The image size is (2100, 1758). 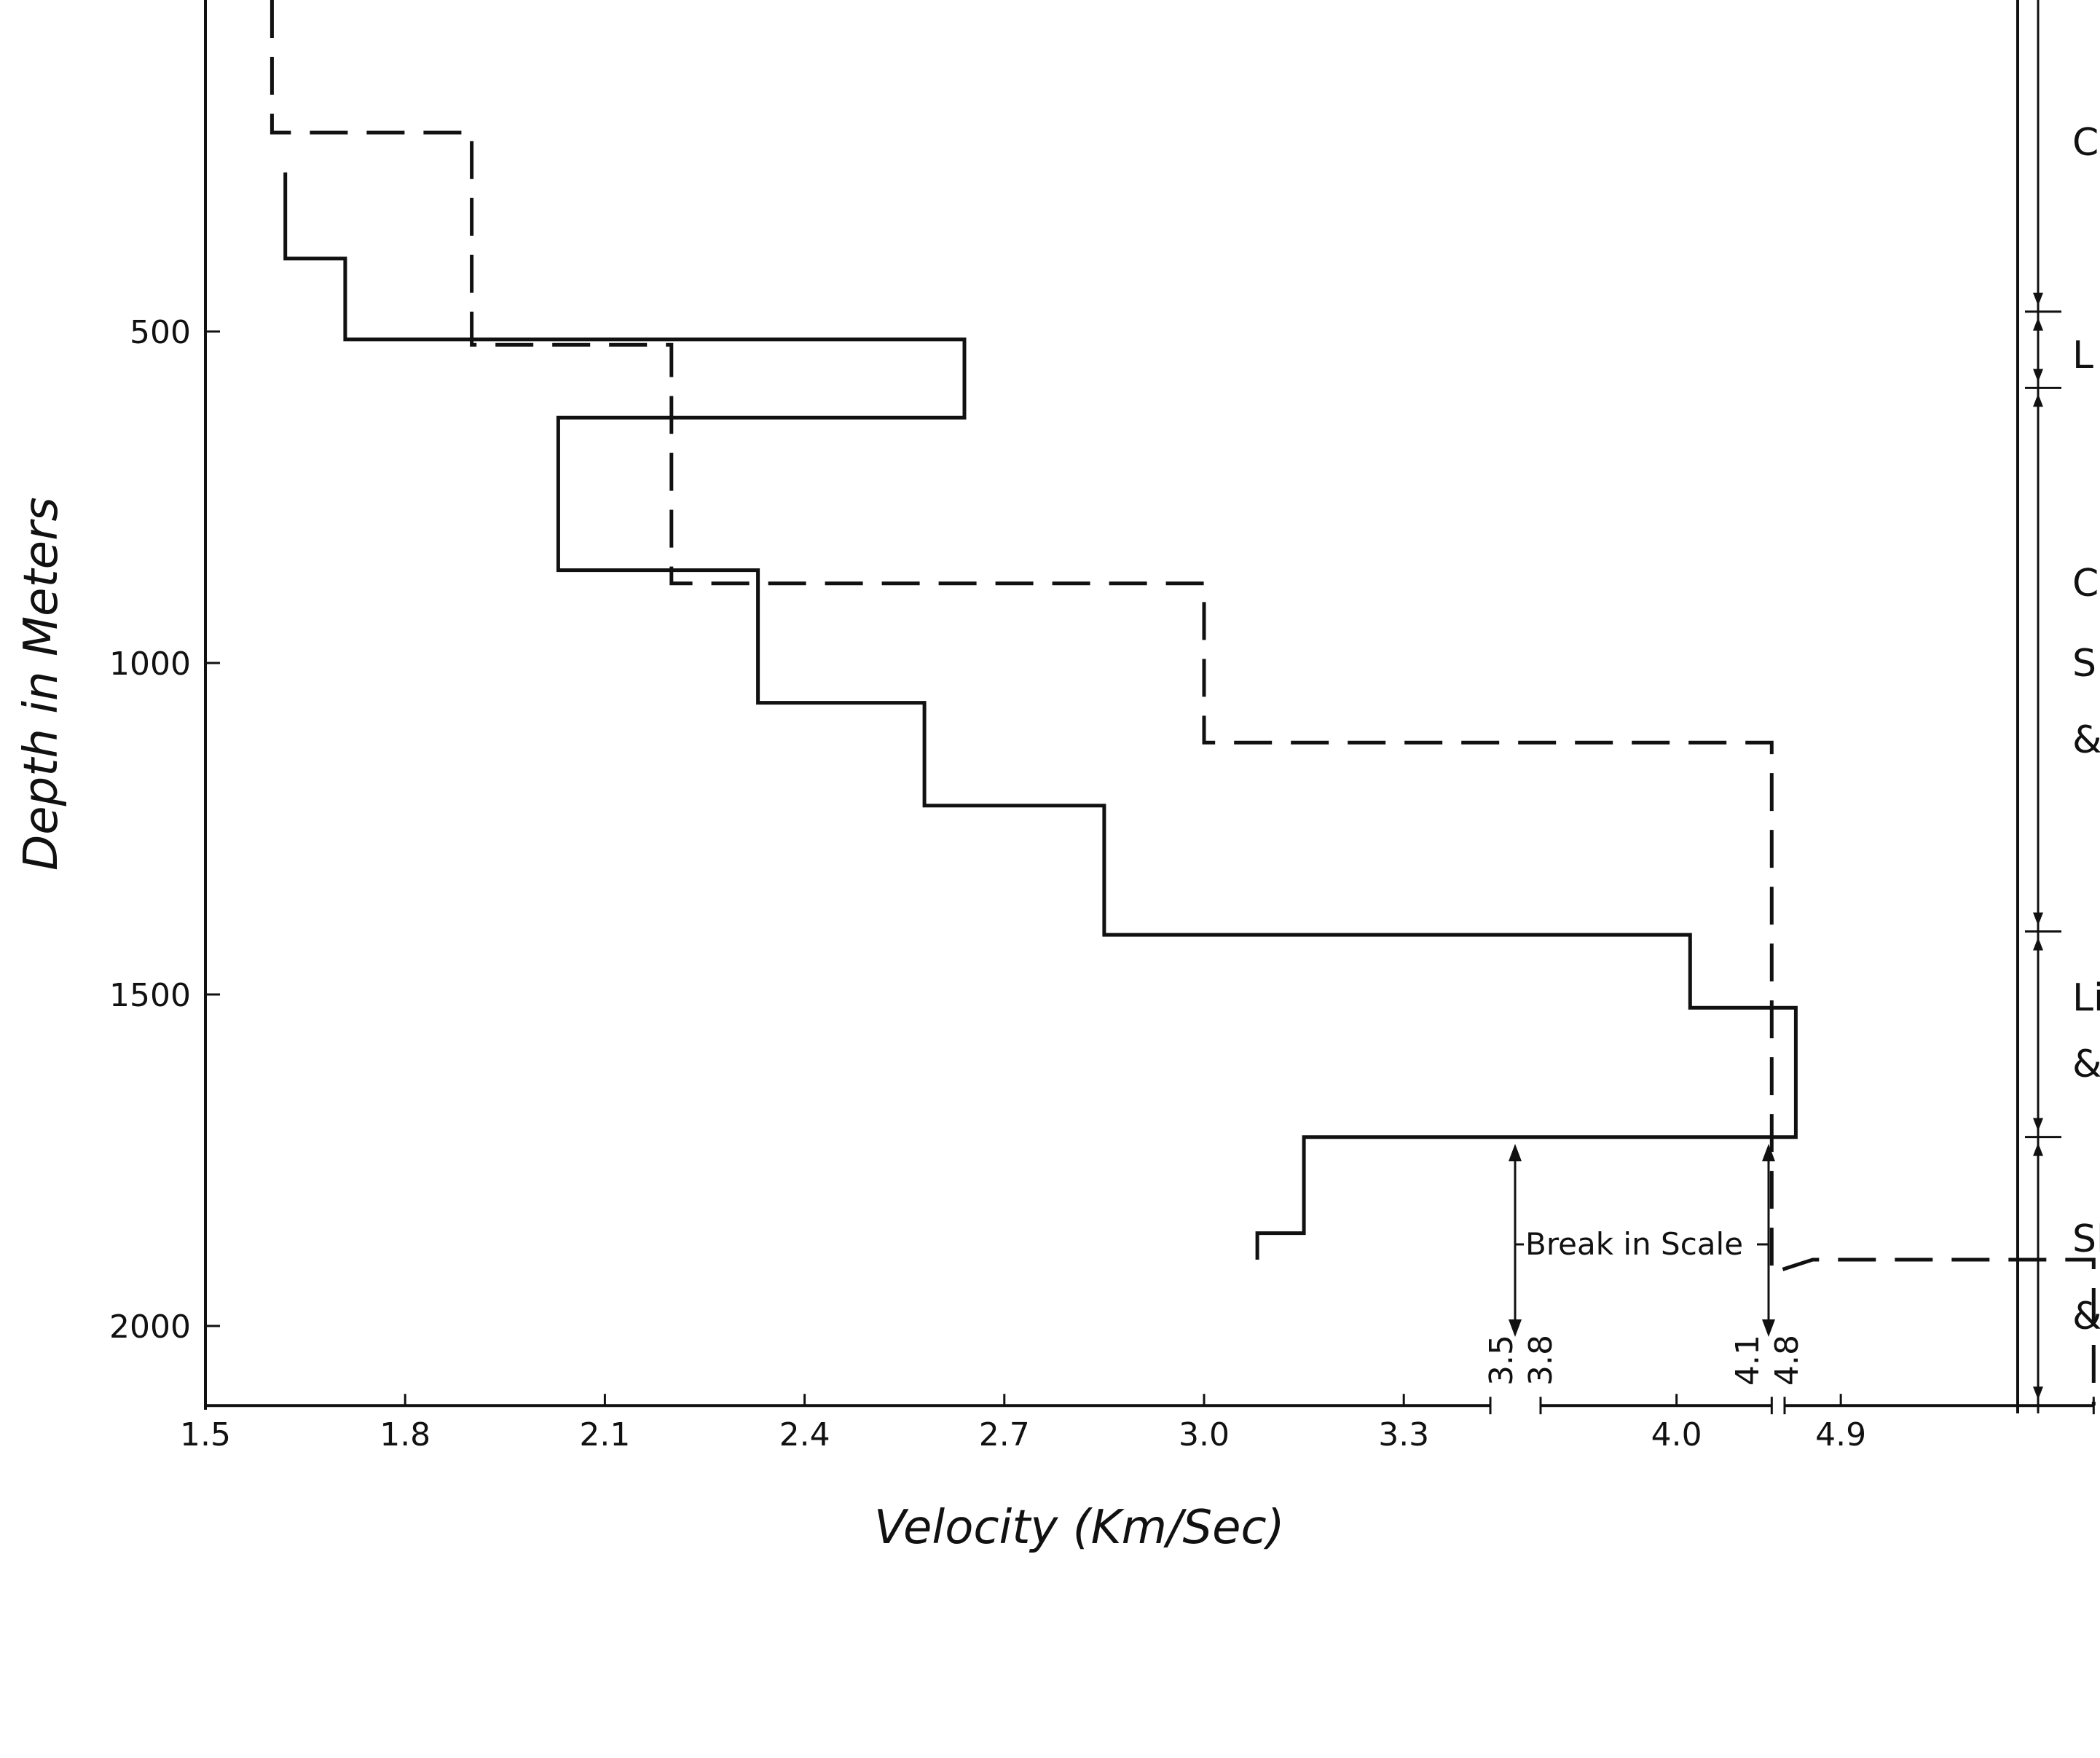 What do you see at coordinates (1787, 1360) in the screenshot?
I see `break-value-4-8: 4.8` at bounding box center [1787, 1360].